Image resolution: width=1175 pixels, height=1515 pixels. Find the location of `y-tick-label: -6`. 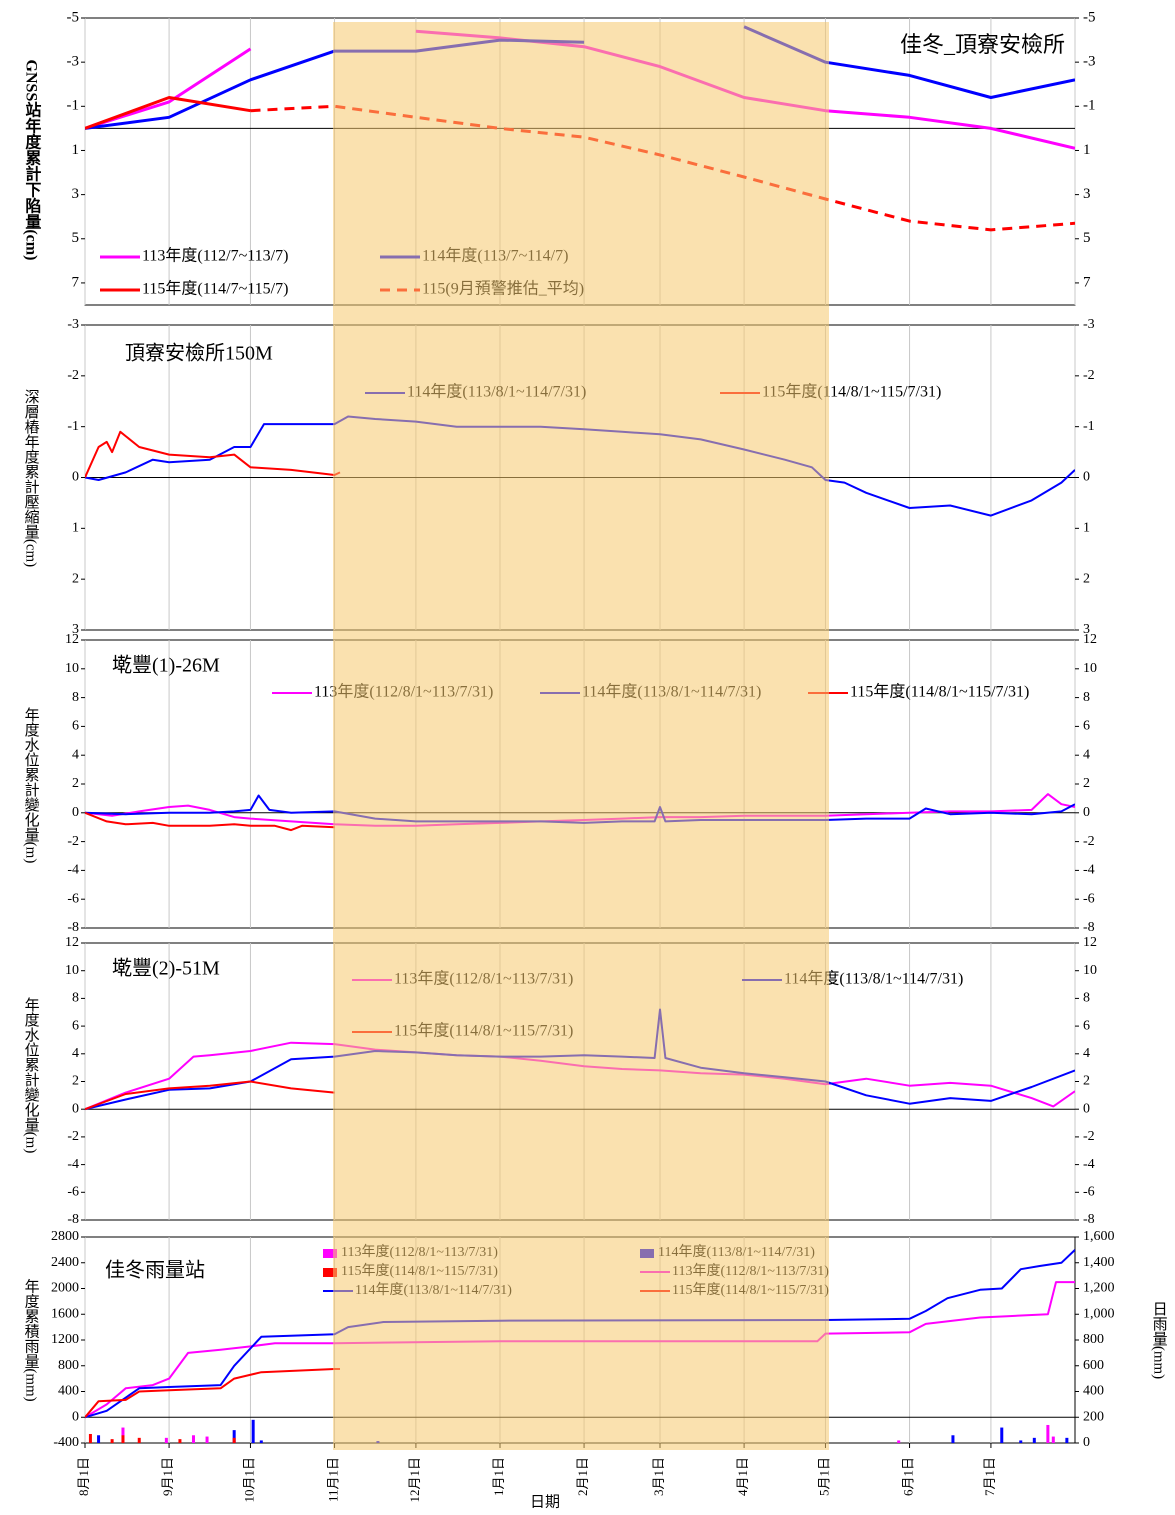

y-tick-label: -6 is located at coordinates (73, 1192).